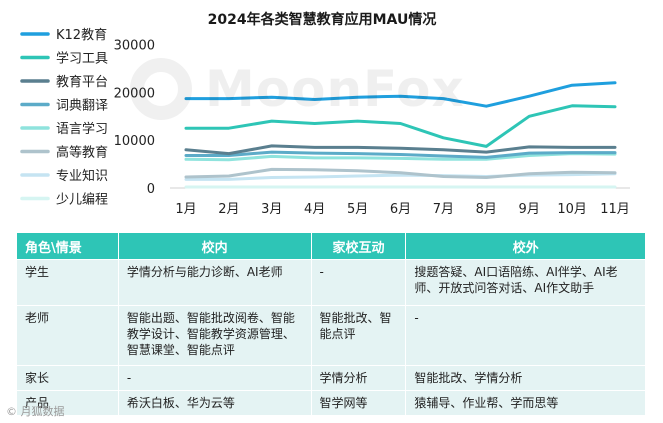 The height and width of the screenshot is (423, 663). What do you see at coordinates (134, 46) in the screenshot?
I see `y-tick-label: 30000` at bounding box center [134, 46].